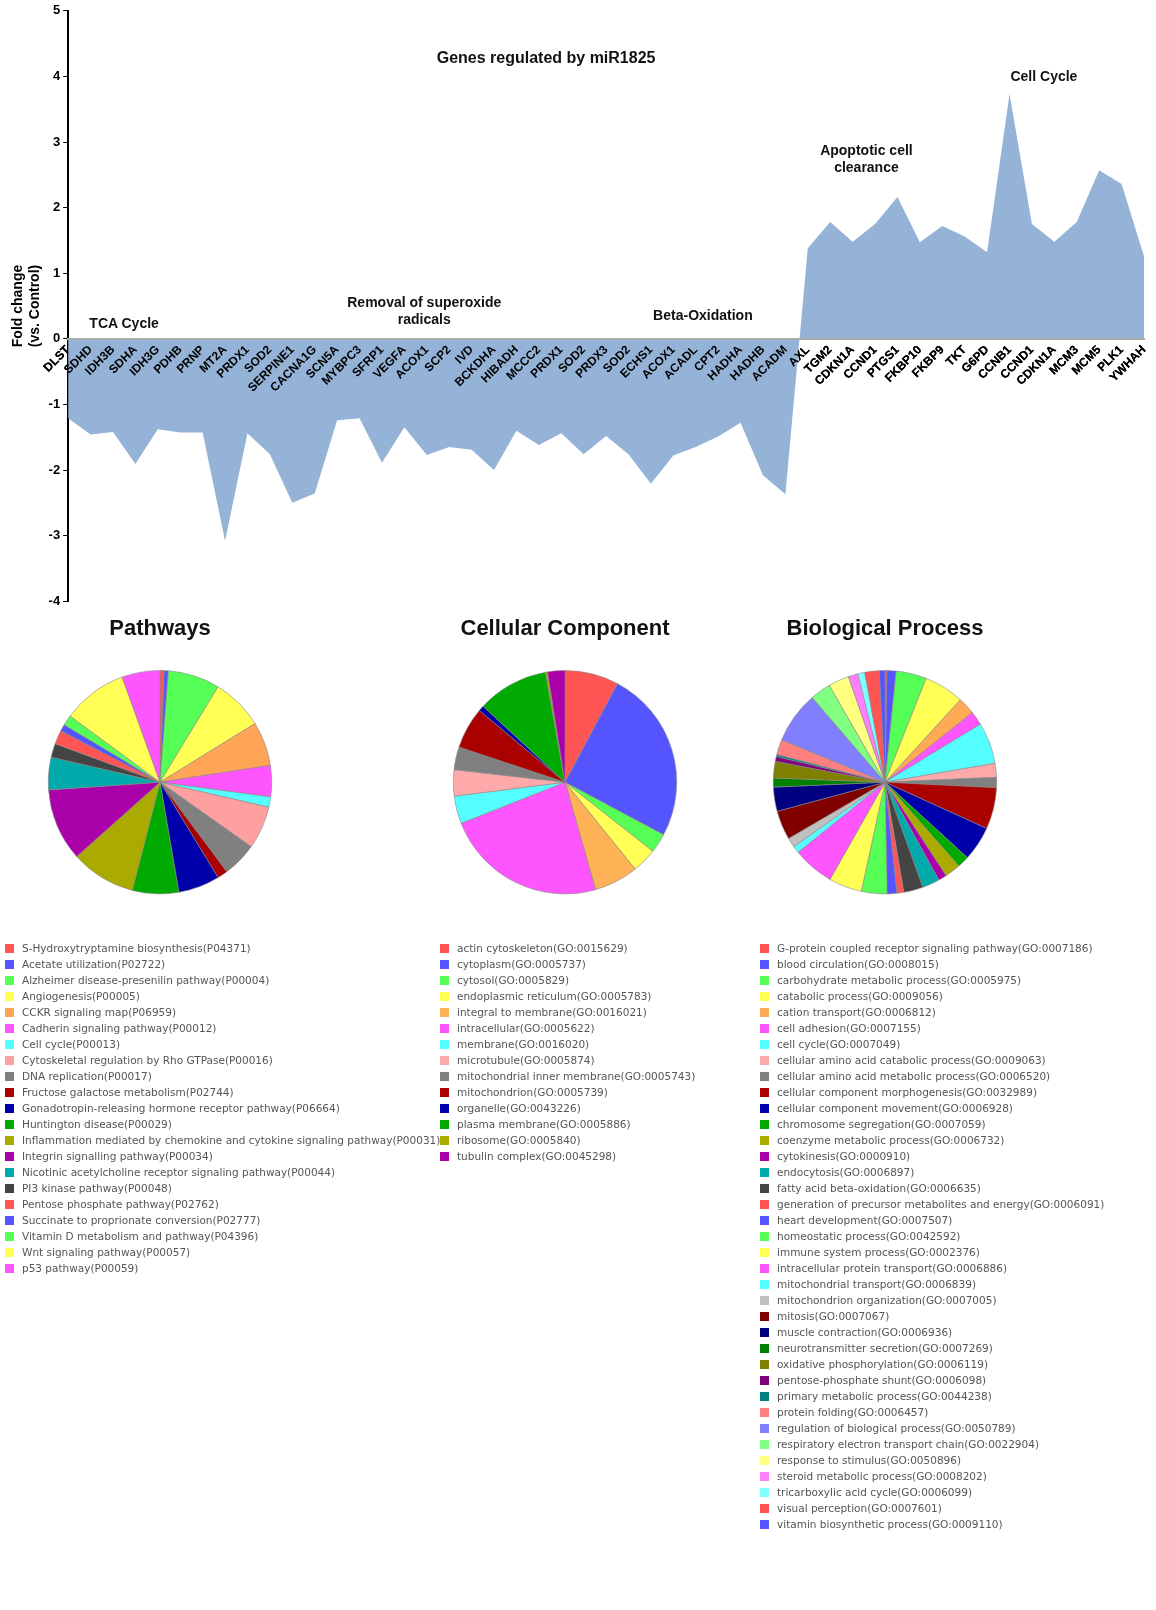 Image resolution: width=1156 pixels, height=1610 pixels. Describe the element at coordinates (519, 1140) in the screenshot. I see `legend-label: ribosome(GO:0005840)` at that location.